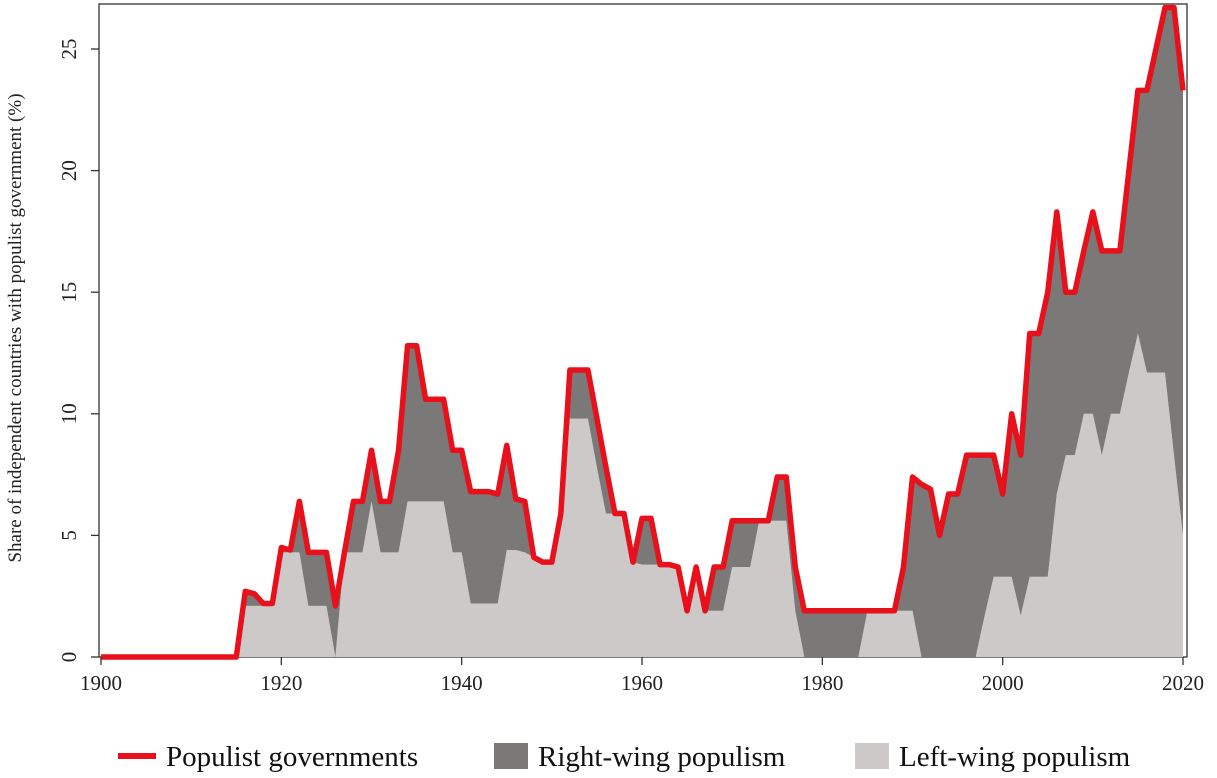 The height and width of the screenshot is (778, 1217). What do you see at coordinates (69, 292) in the screenshot?
I see `y-tick-label: 15` at bounding box center [69, 292].